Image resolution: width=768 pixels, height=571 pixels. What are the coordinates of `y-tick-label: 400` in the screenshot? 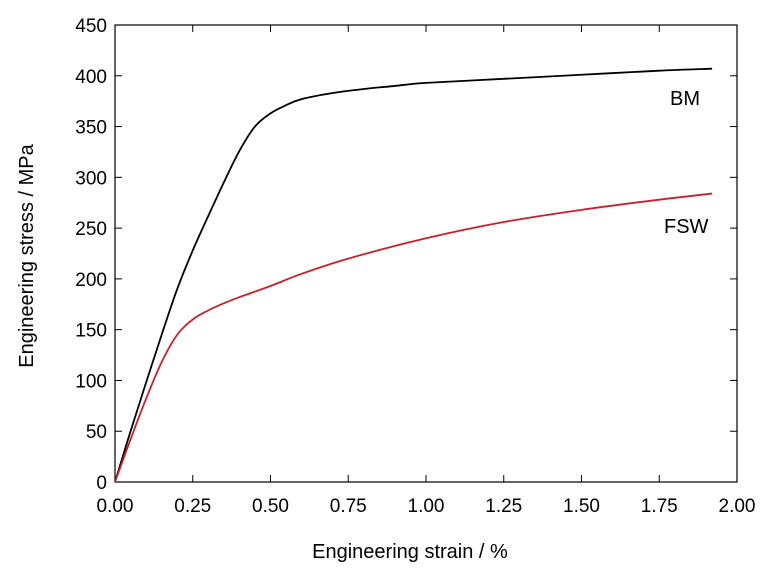 It's located at (91, 77).